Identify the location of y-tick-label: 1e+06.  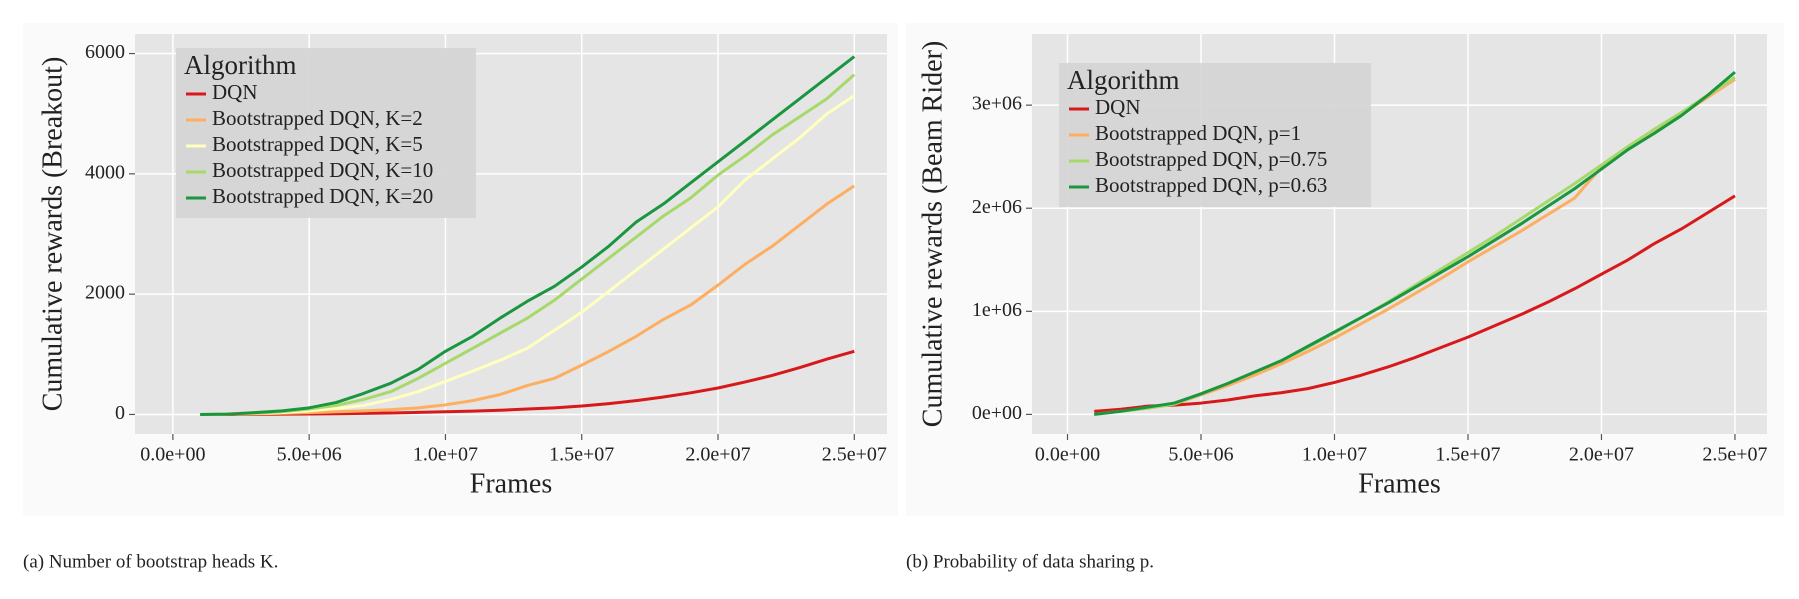
(997, 310).